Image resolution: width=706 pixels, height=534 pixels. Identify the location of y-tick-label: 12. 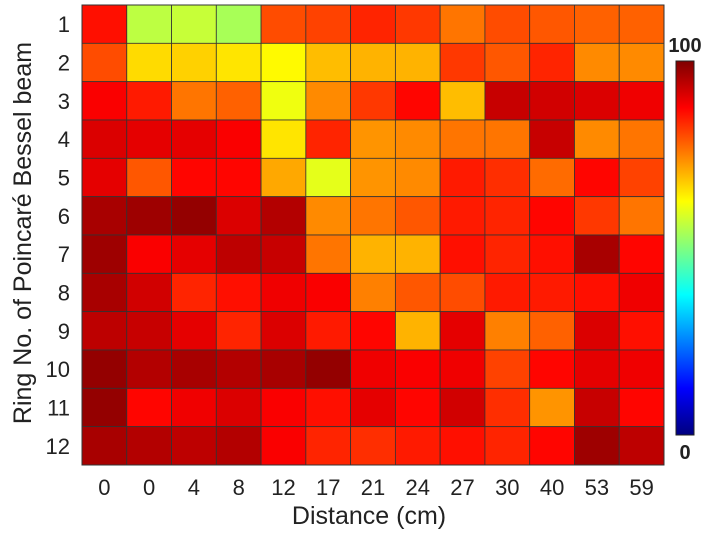
(58, 446).